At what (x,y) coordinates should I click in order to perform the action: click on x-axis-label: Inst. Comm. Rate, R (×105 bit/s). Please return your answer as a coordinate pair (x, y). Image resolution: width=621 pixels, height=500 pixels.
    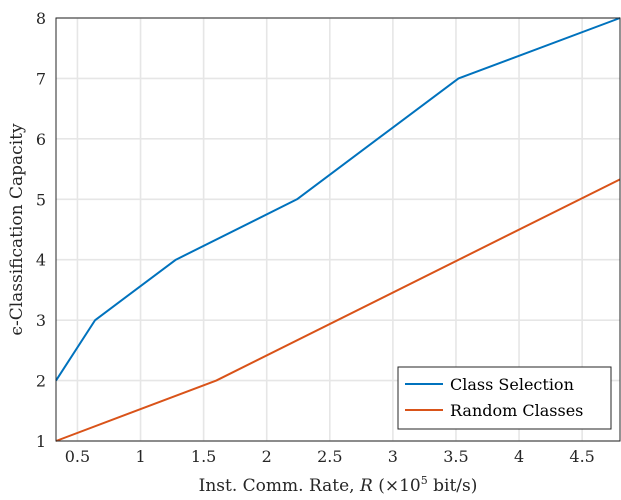
    Looking at the image, I should click on (338, 485).